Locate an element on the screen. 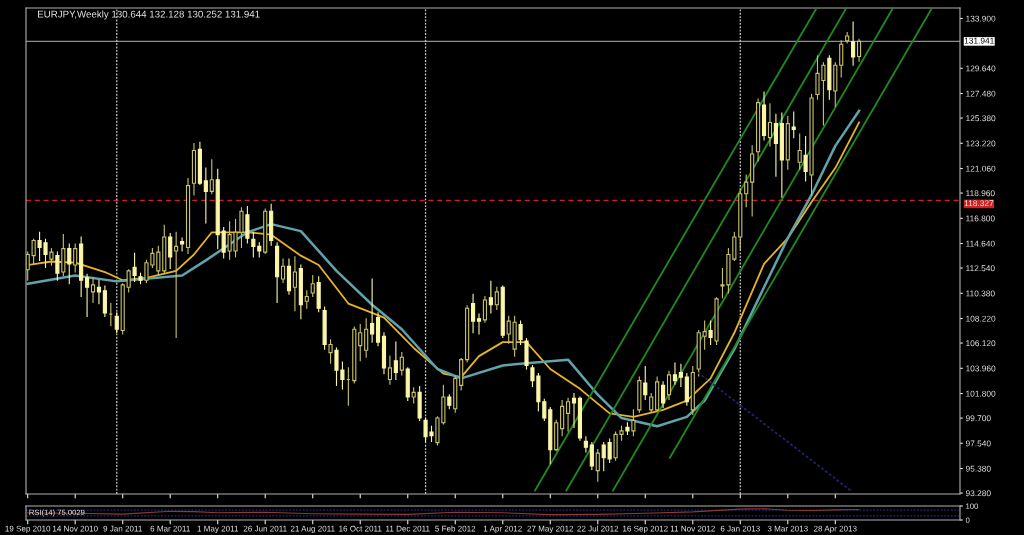  x-tick-label: 19 Sep 2010 is located at coordinates (28, 529).